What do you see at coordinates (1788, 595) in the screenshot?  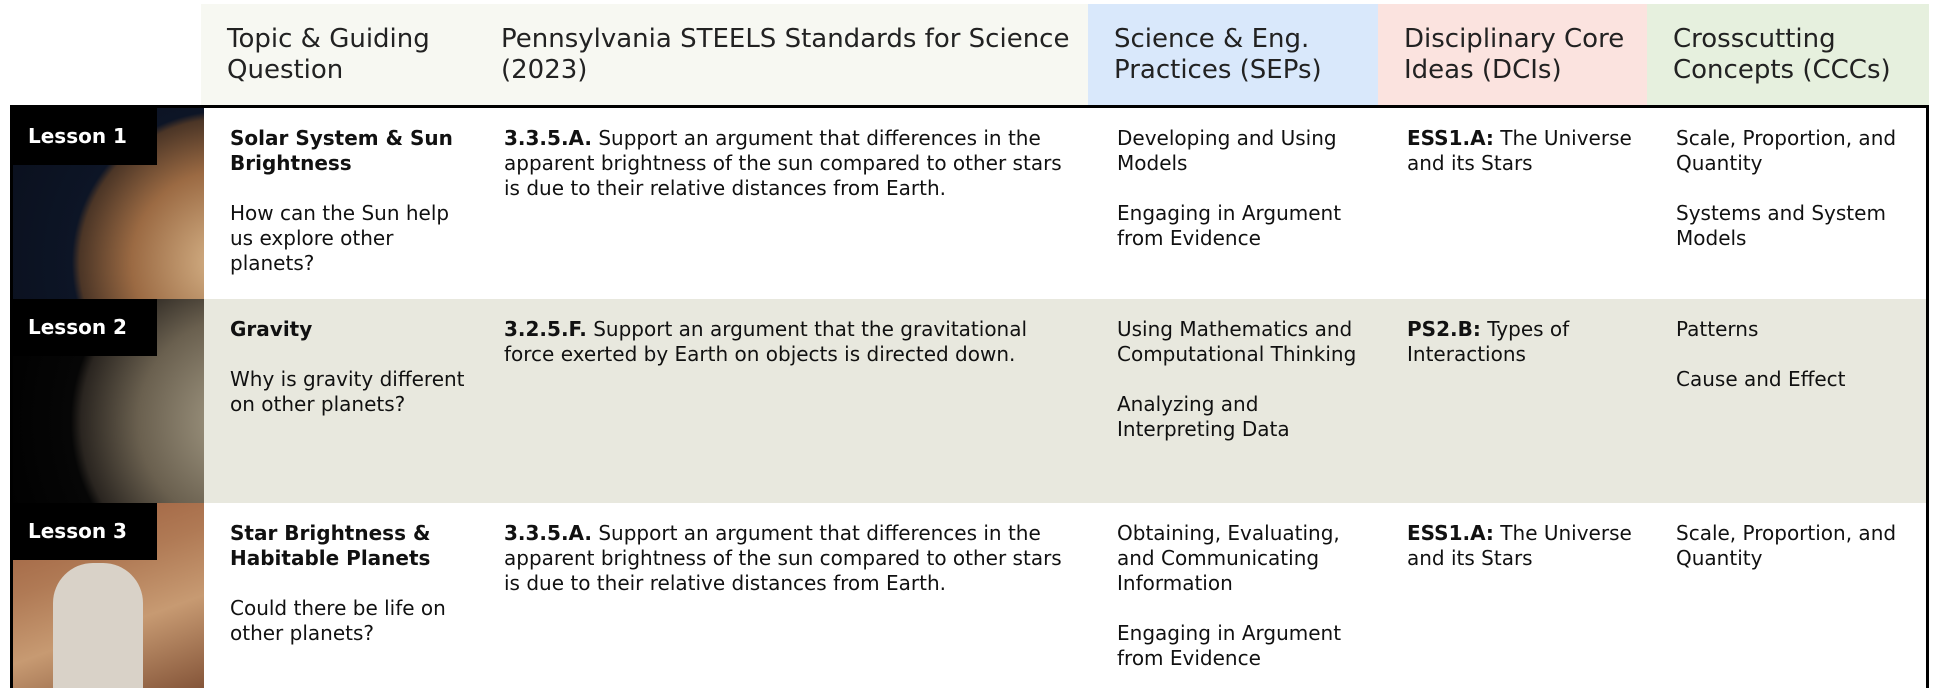 I see `ccc-cell: Scale, Proportion, and Quantity` at bounding box center [1788, 595].